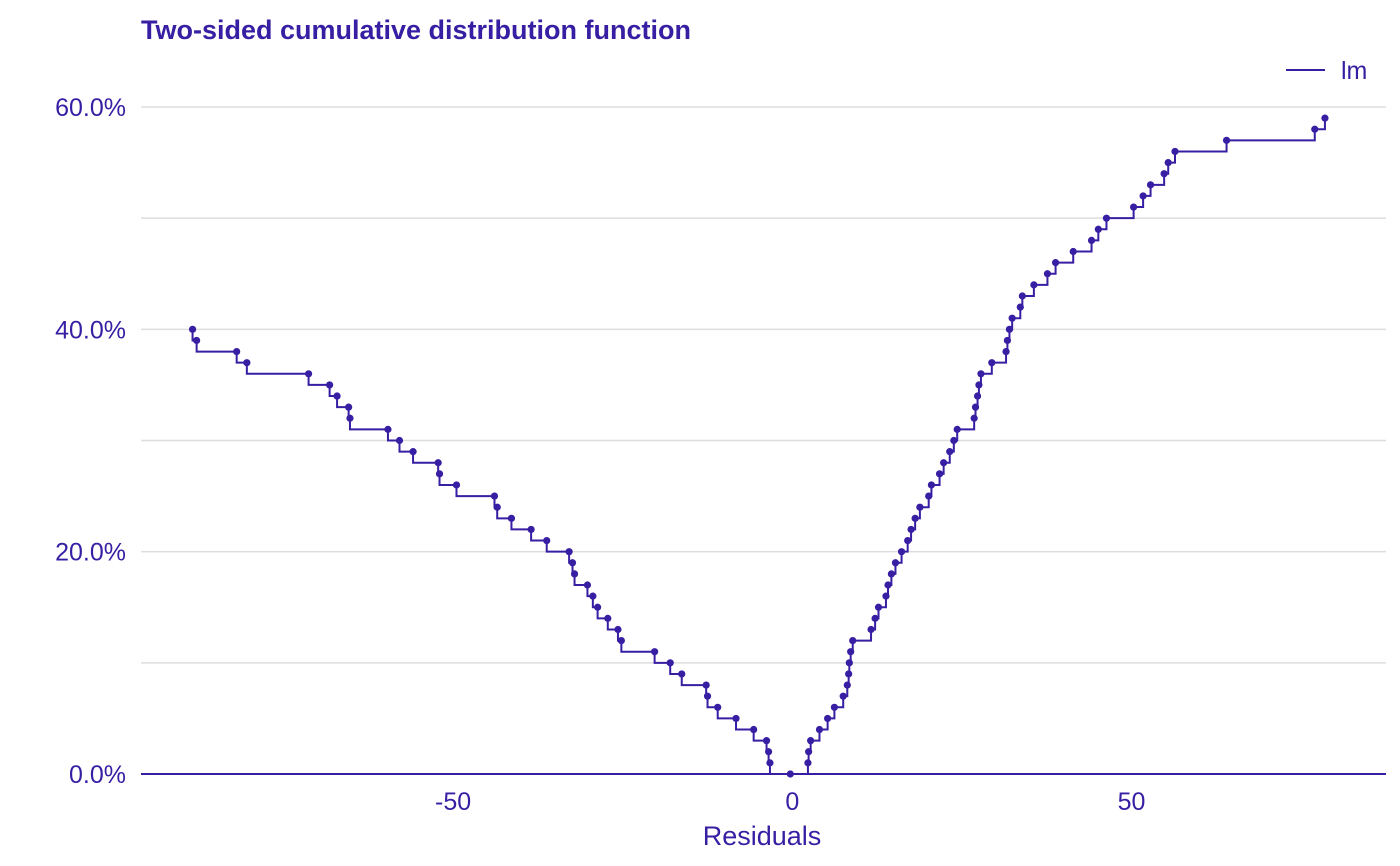 The width and height of the screenshot is (1400, 866). Describe the element at coordinates (762, 836) in the screenshot. I see `x-axis-label: Residuals` at that location.